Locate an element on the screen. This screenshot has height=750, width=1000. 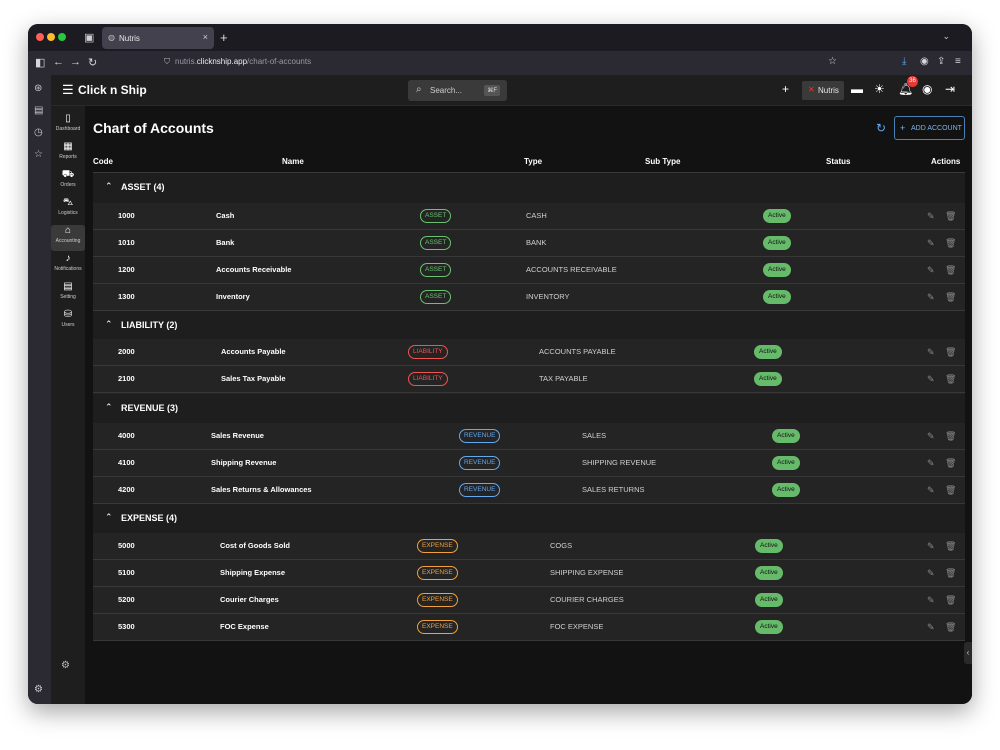
sidebar-item-orders: ⛟ Orders is located at coordinates (68, 182).